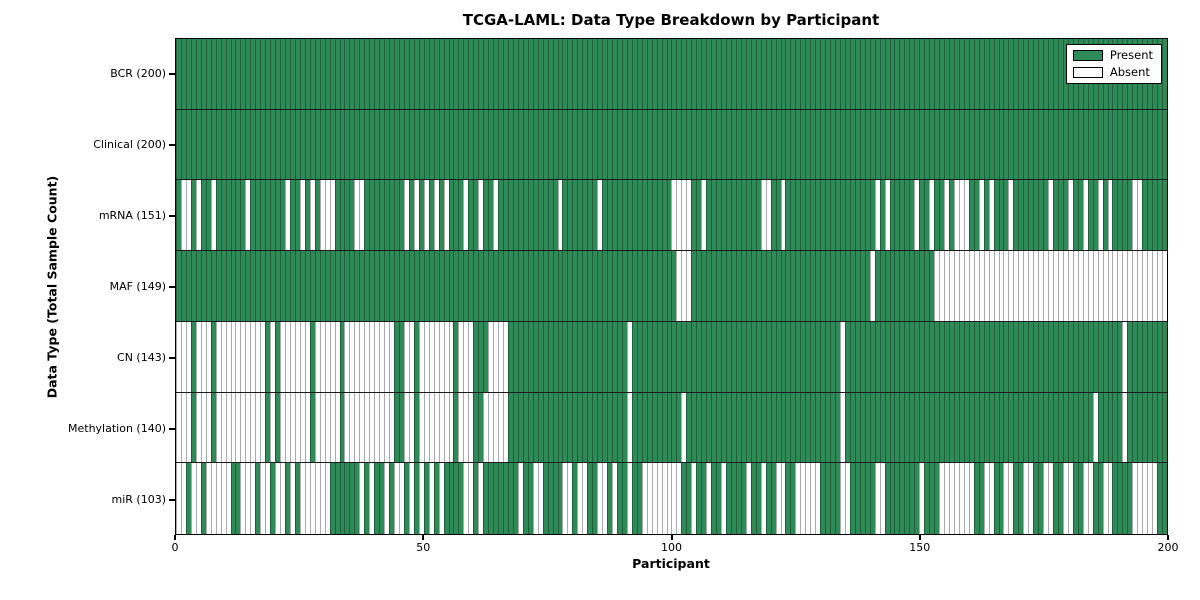  What do you see at coordinates (129, 144) in the screenshot?
I see `row-label-Clinical: Clinical (200)` at bounding box center [129, 144].